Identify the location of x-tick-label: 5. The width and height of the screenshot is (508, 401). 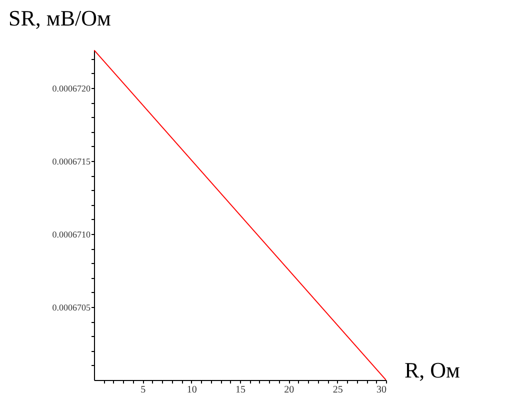
(143, 390).